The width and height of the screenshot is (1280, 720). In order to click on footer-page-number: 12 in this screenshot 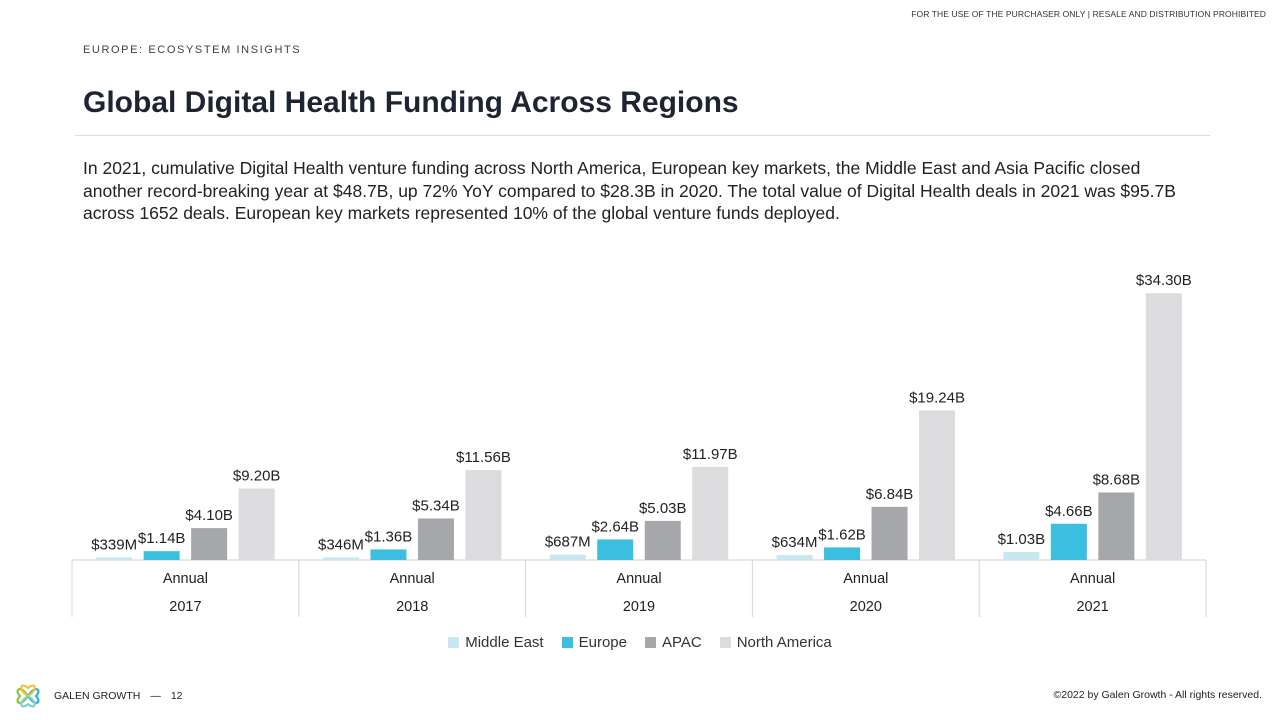, I will do `click(176, 696)`.